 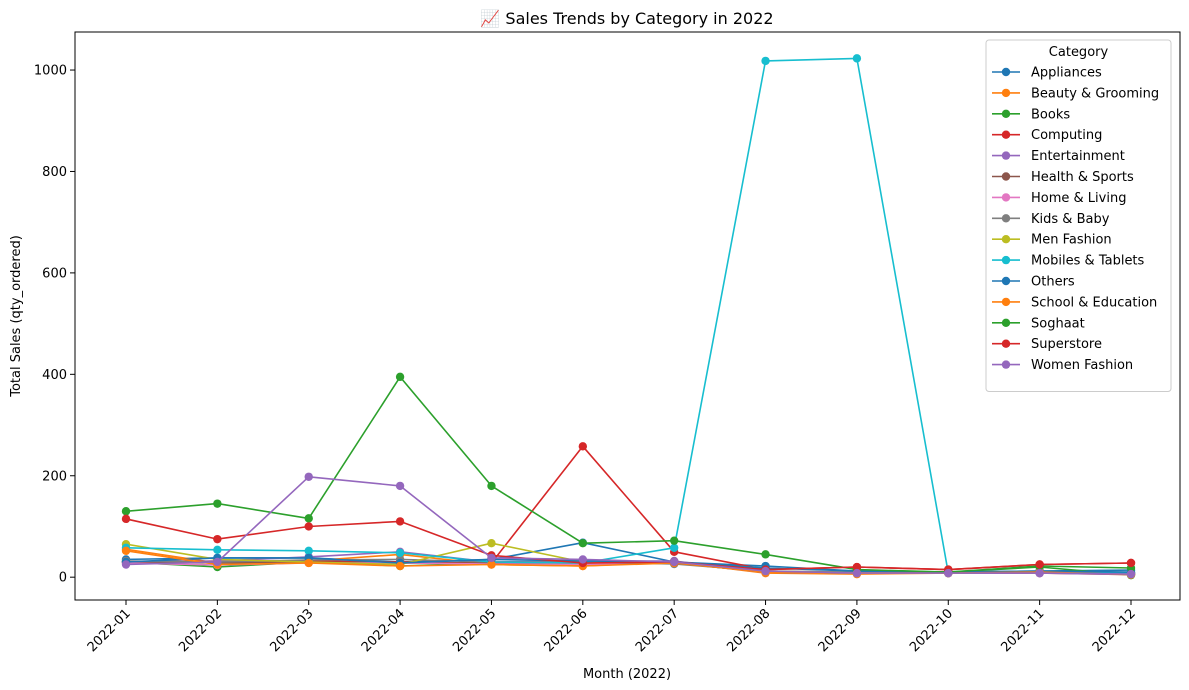 I want to click on y-axis-ticks: 0 200 400 600 800 1000, so click(x=54, y=325).